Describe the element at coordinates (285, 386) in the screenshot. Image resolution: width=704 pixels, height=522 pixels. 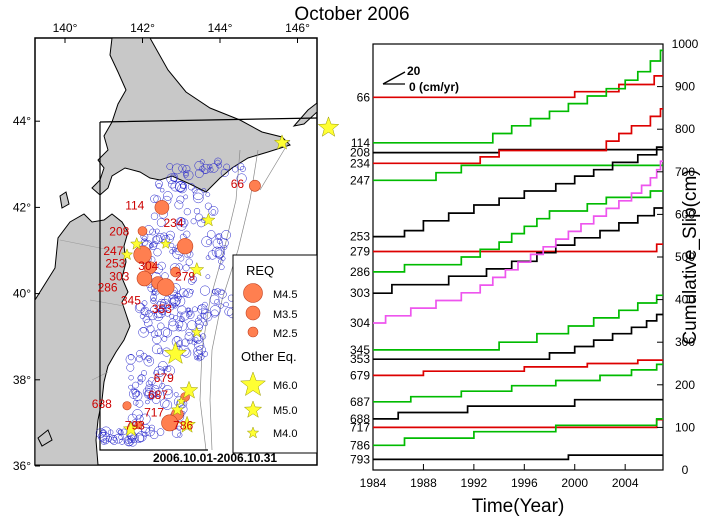
I see `legend-other-m60-label: M6.0` at that location.